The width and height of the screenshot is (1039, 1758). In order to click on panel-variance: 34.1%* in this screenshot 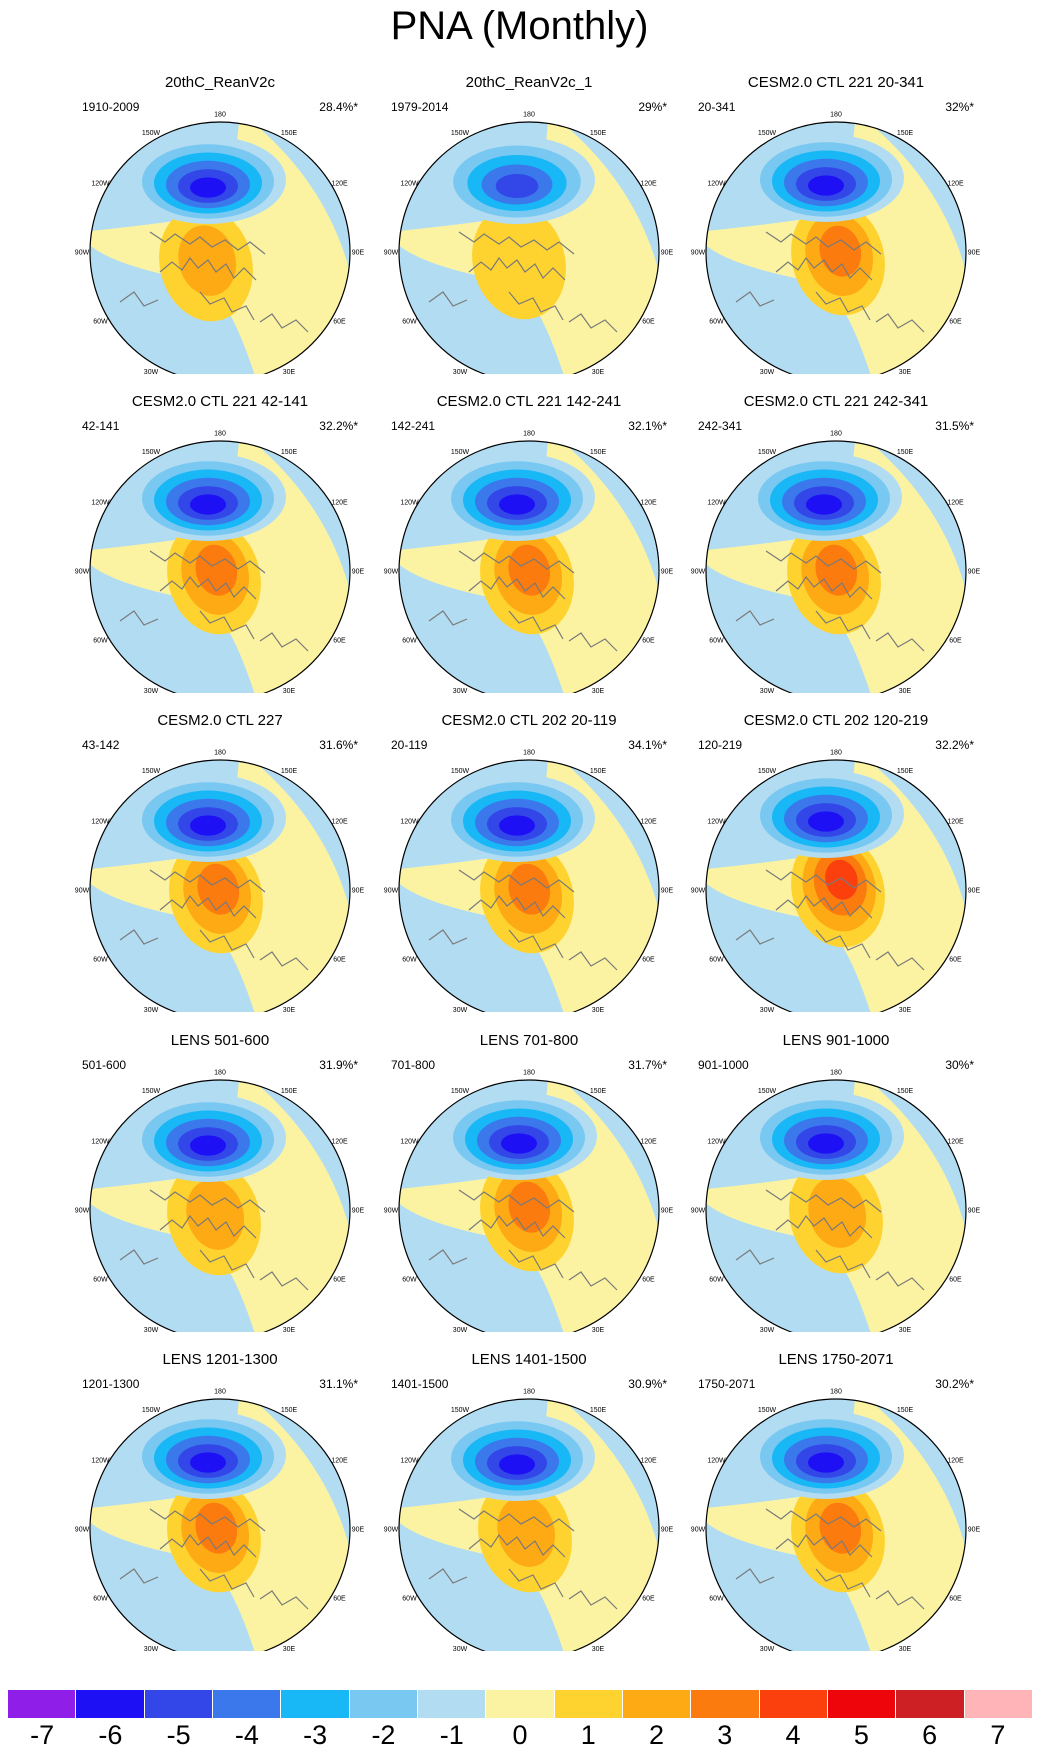, I will do `click(647, 745)`.